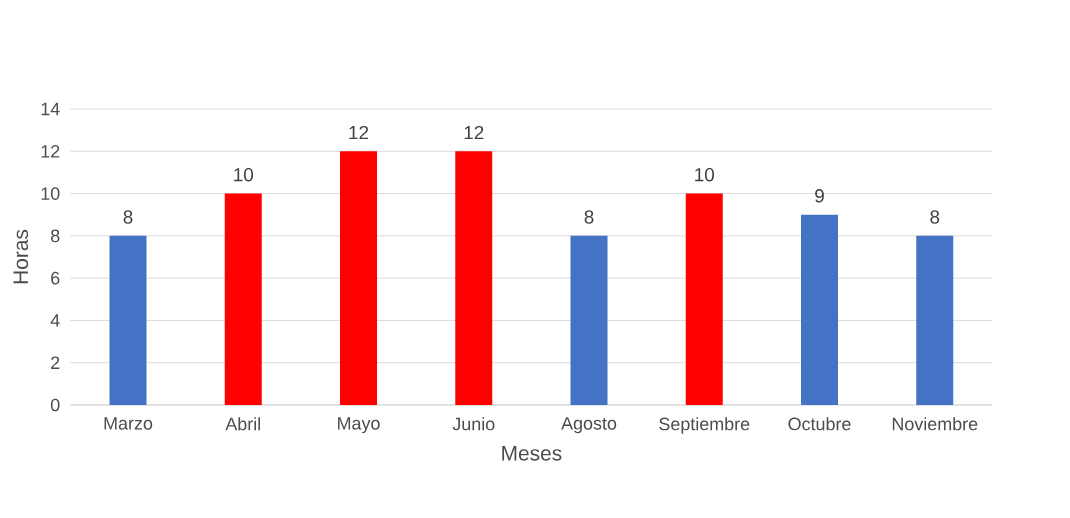  I want to click on x-axis-title: Meses, so click(532, 453).